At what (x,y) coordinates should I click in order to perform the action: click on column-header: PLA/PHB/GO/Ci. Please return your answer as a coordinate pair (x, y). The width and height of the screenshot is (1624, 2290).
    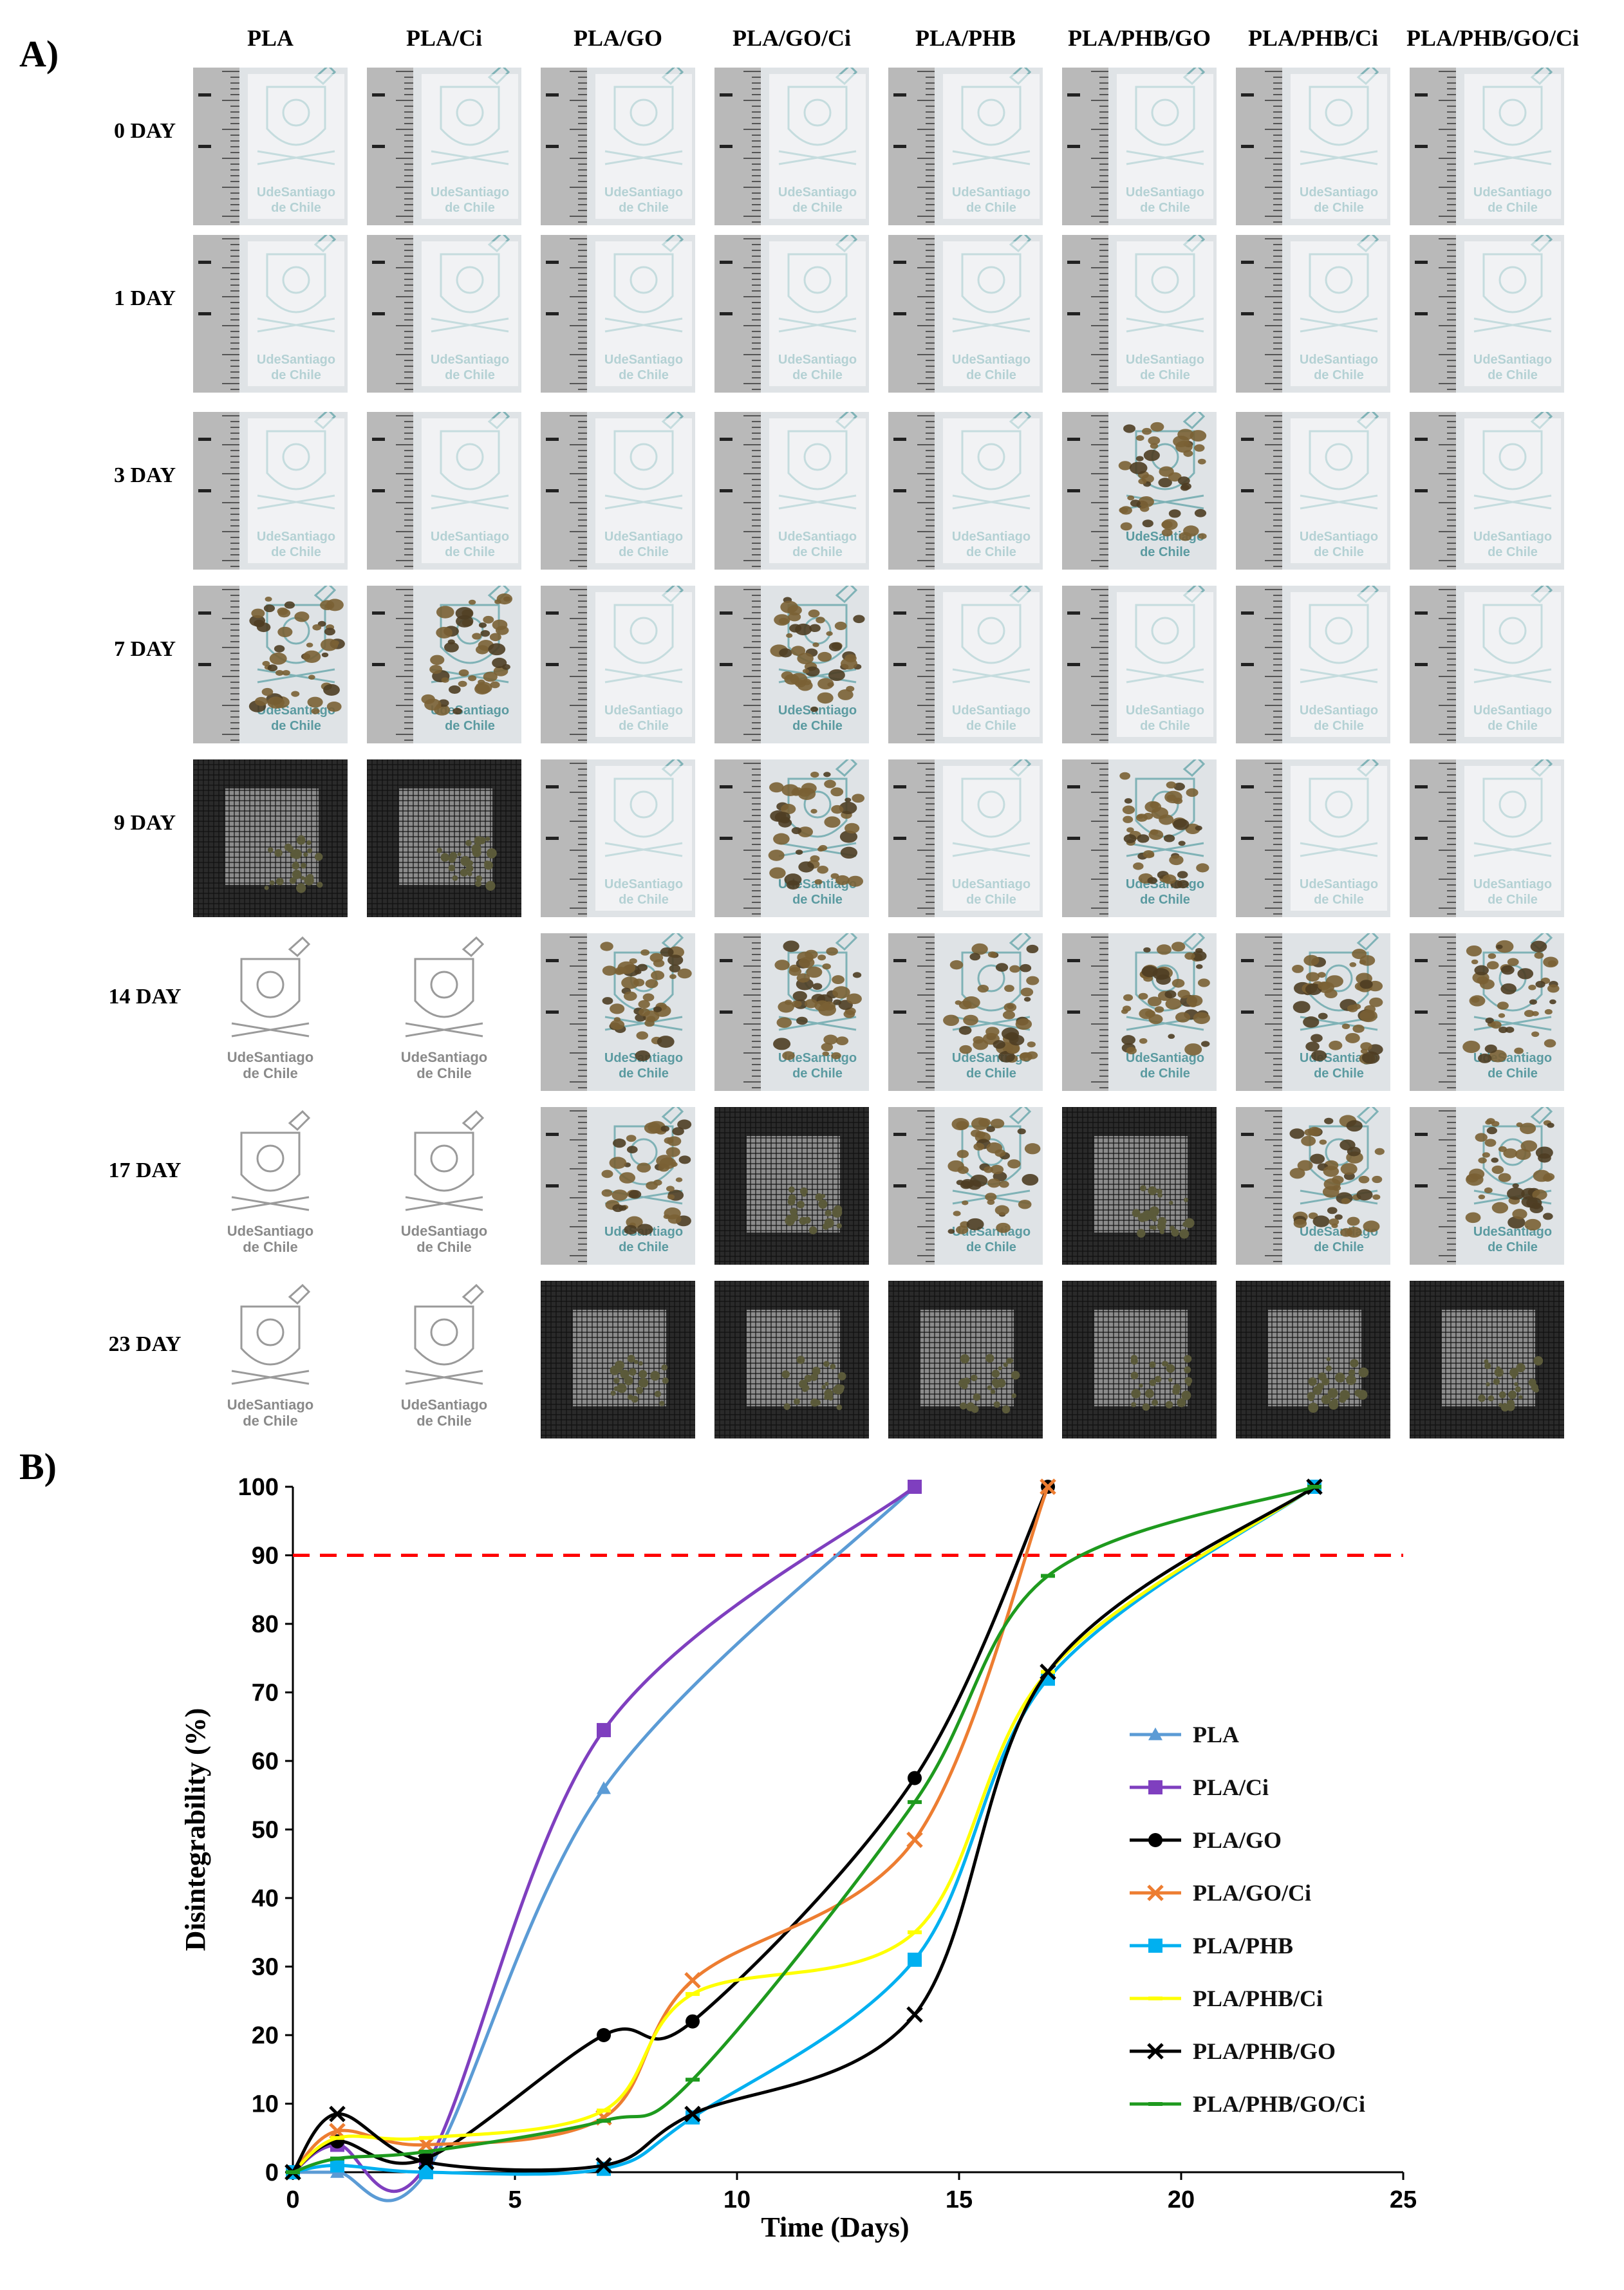
    Looking at the image, I should click on (1493, 38).